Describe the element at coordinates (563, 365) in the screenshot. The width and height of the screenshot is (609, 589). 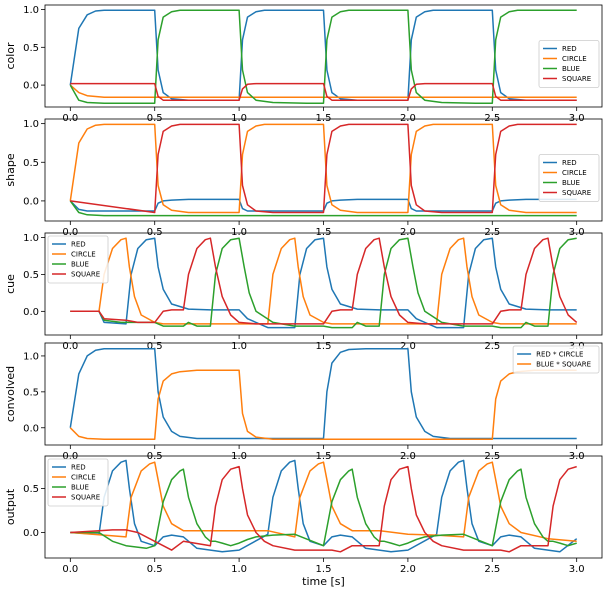
I see `legend-label: BLUE * SQUARE` at that location.